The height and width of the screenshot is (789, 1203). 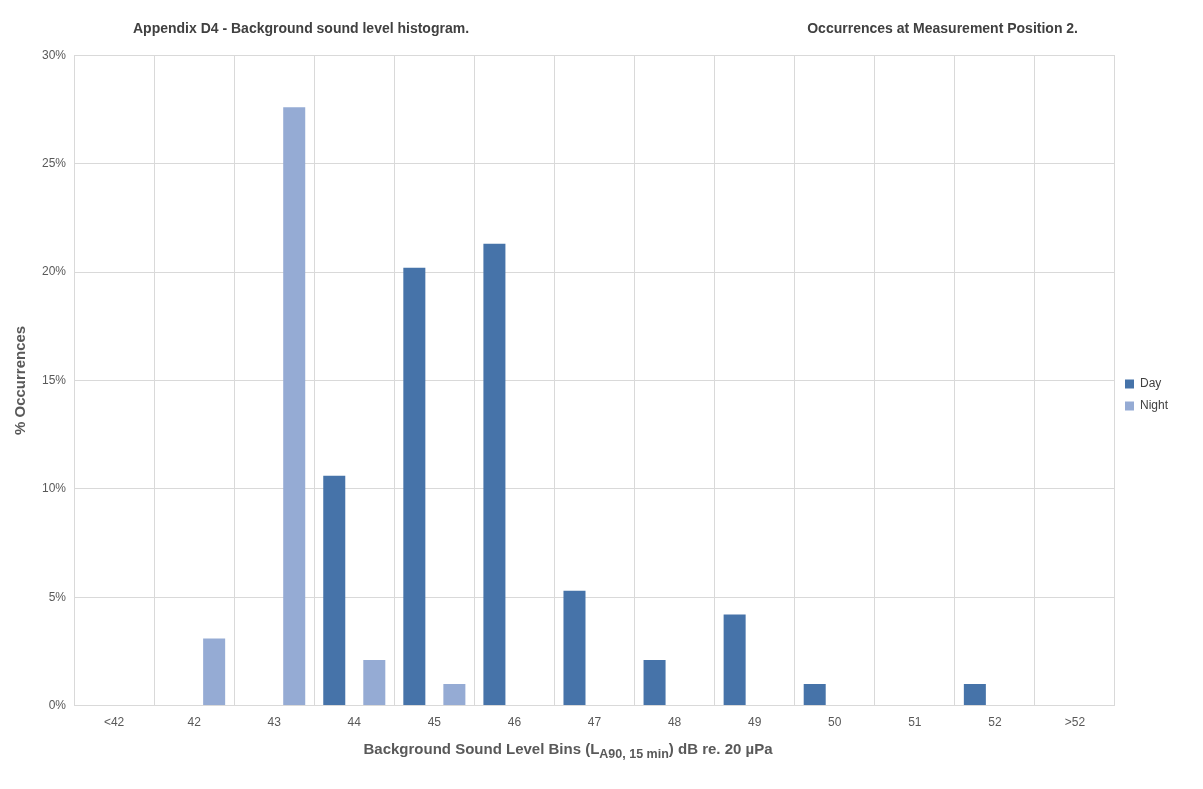 I want to click on y-tick-label: 25%, so click(x=54, y=162).